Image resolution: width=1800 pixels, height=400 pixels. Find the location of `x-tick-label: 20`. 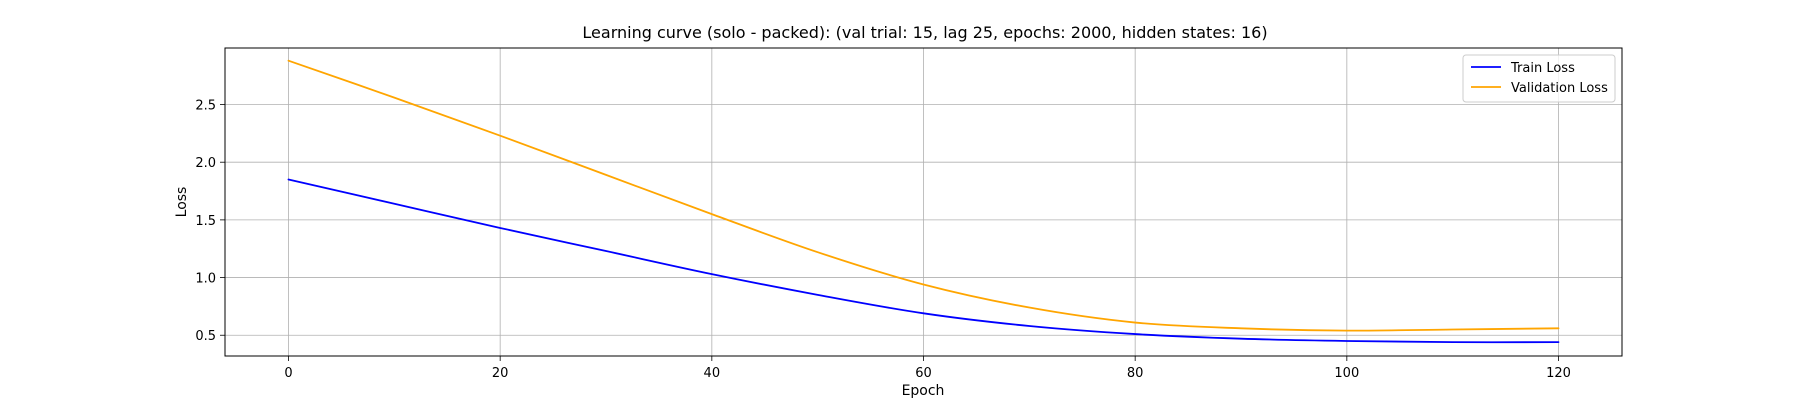

x-tick-label: 20 is located at coordinates (500, 373).